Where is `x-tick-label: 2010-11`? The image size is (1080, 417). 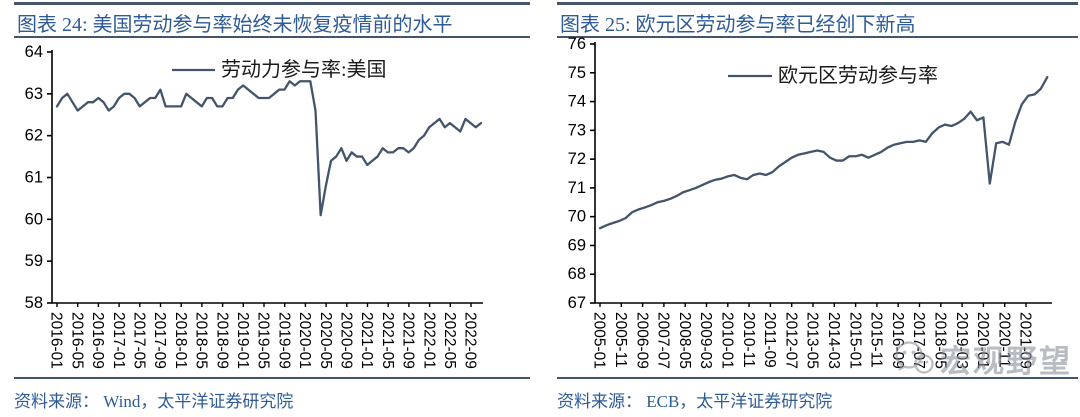
x-tick-label: 2010-11 is located at coordinates (748, 340).